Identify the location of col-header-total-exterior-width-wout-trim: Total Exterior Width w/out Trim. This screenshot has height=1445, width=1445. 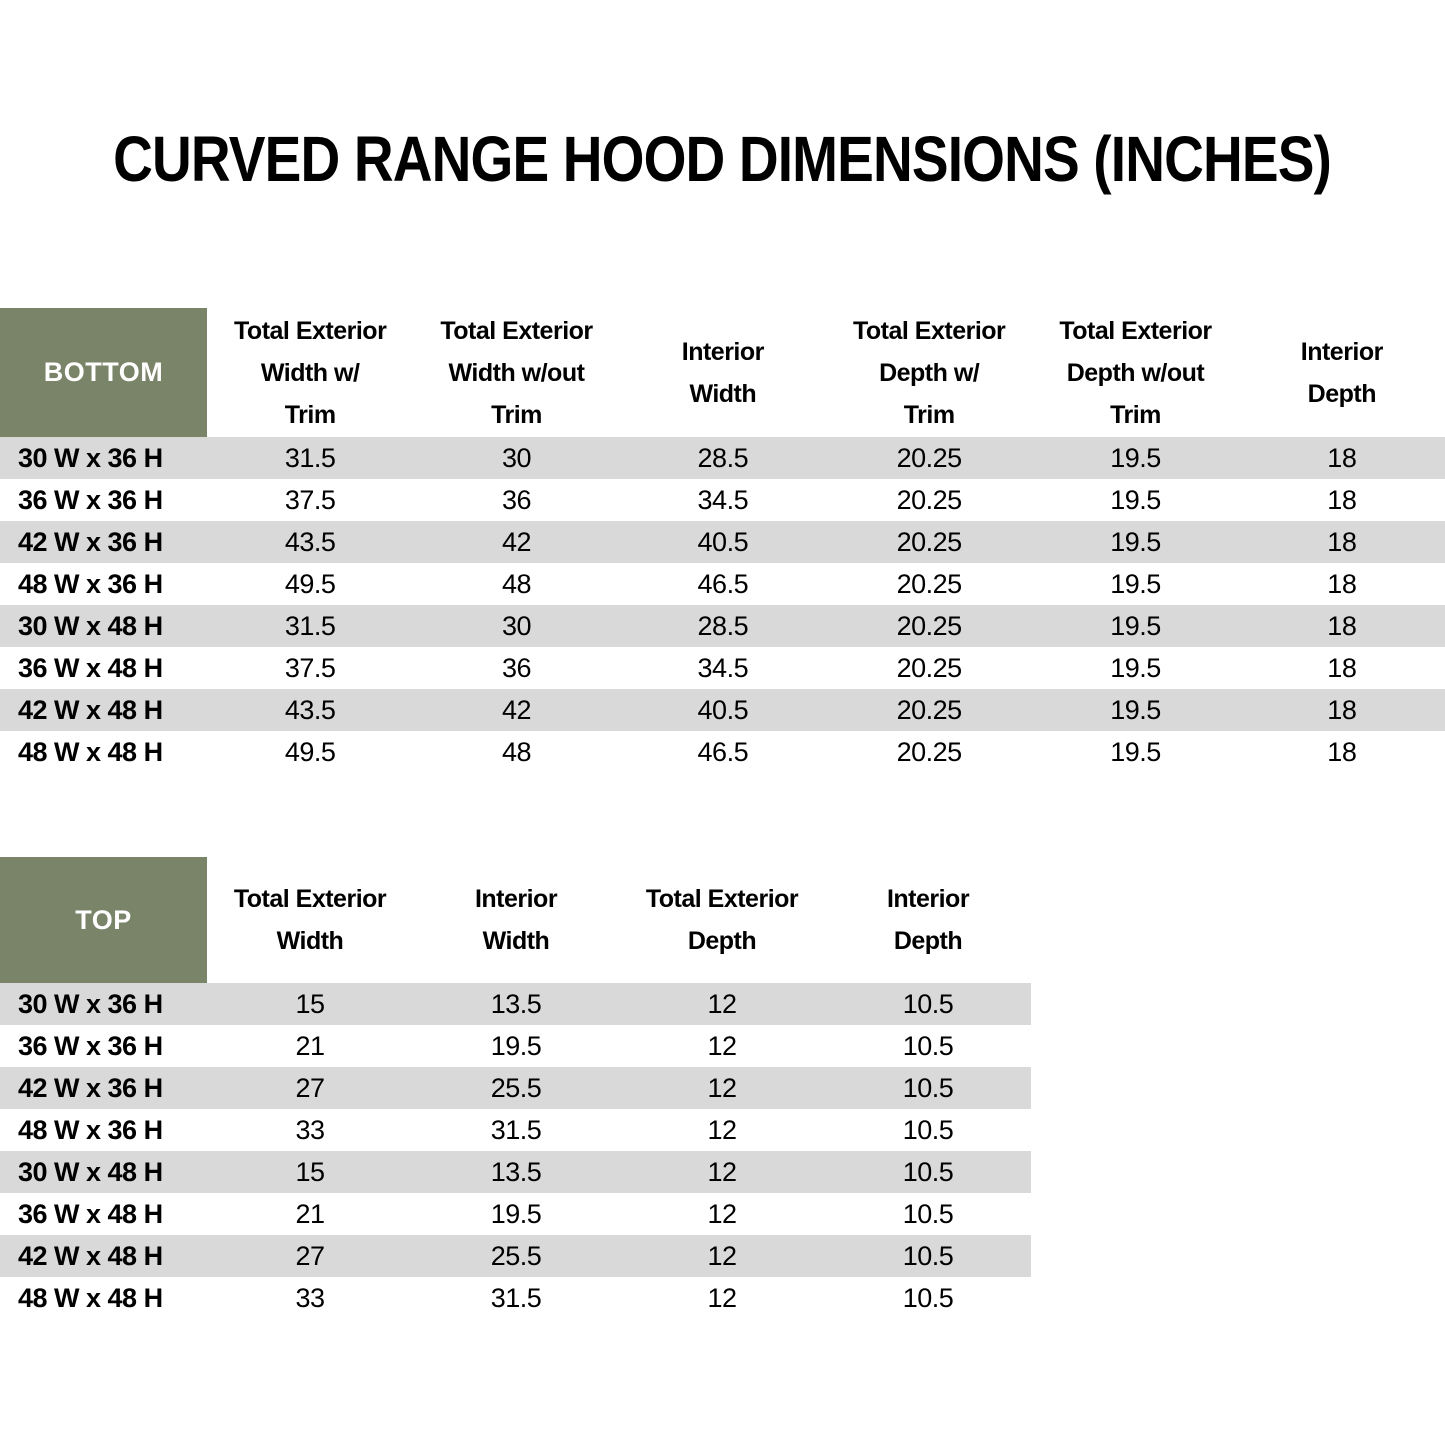
(516, 372).